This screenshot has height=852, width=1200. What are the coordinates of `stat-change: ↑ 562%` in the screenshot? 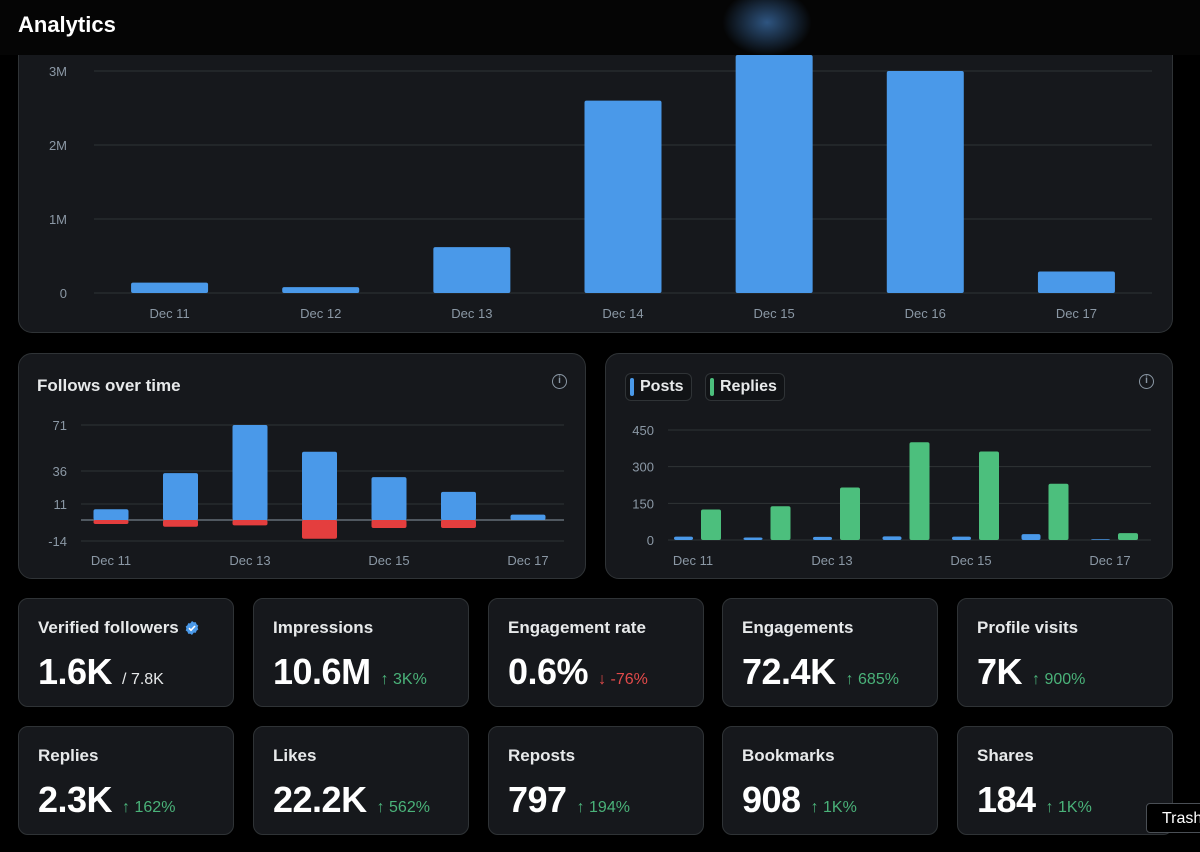 It's located at (403, 807).